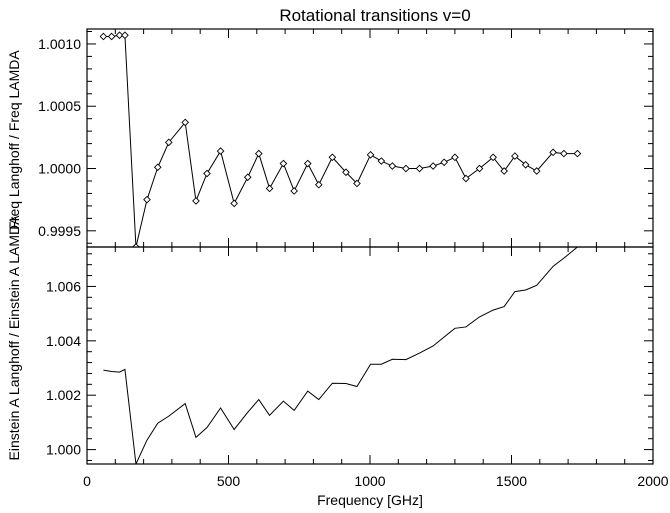  I want to click on bottom-y-axis-label: Einstein A Langhoff / Einstein A LAMDA, so click(14, 338).